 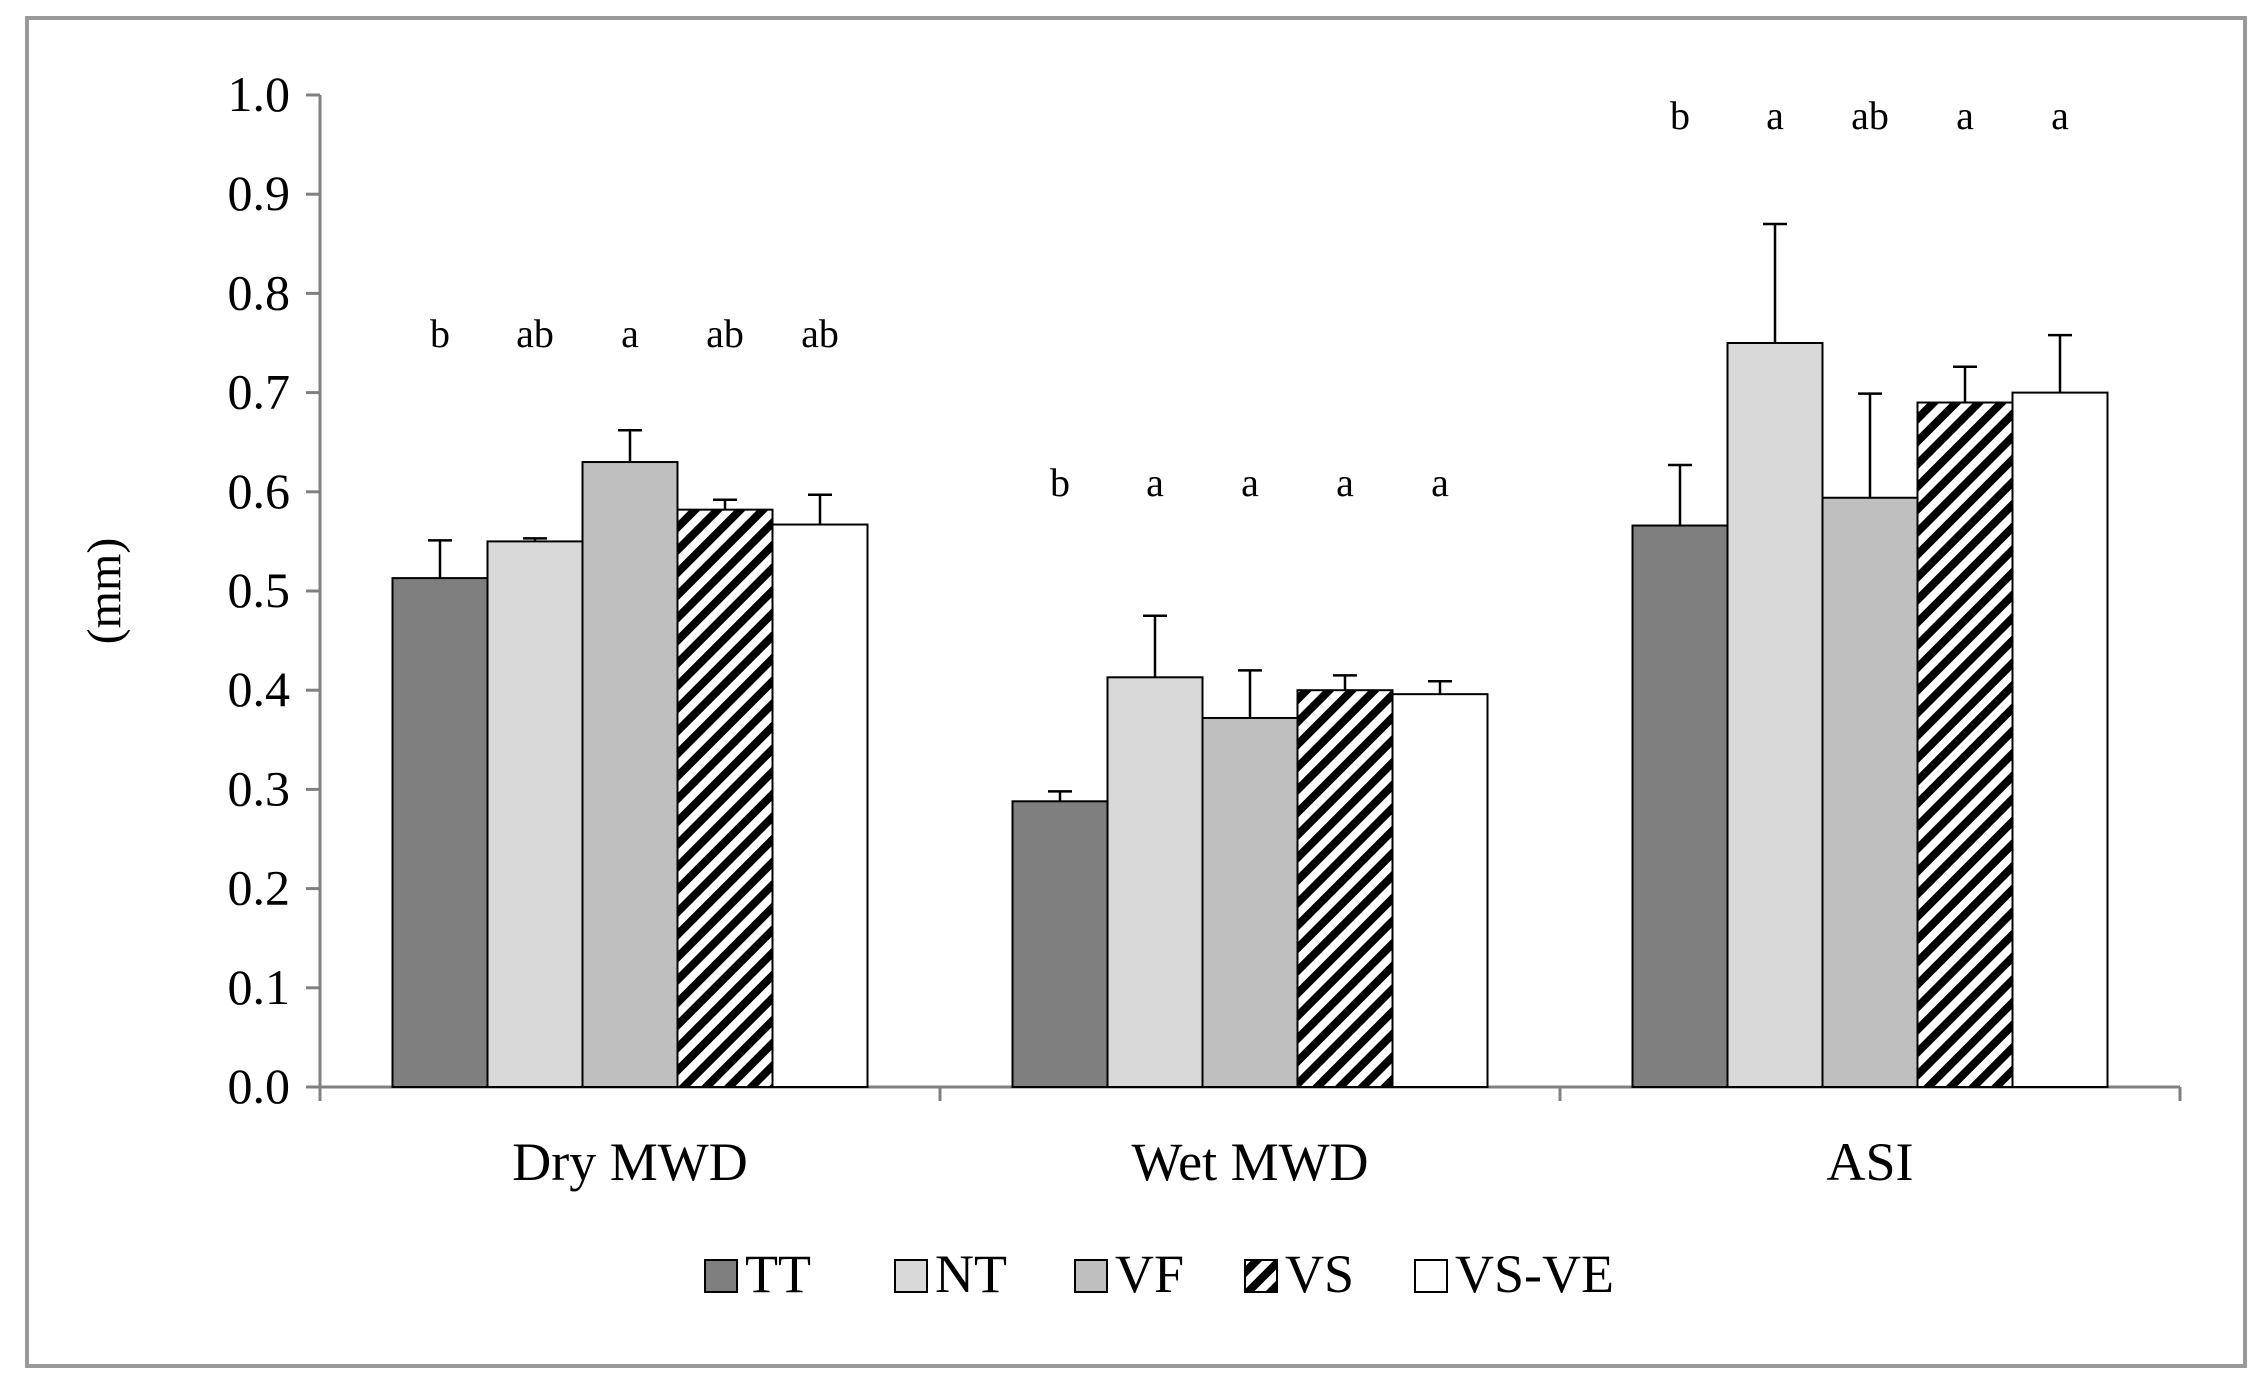 What do you see at coordinates (1261, 1276) in the screenshot?
I see `legend-swatch-vs` at bounding box center [1261, 1276].